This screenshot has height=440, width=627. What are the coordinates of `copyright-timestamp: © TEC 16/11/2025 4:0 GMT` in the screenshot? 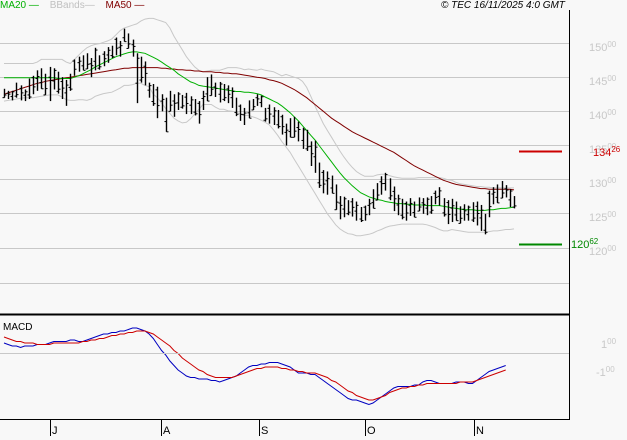 It's located at (503, 5).